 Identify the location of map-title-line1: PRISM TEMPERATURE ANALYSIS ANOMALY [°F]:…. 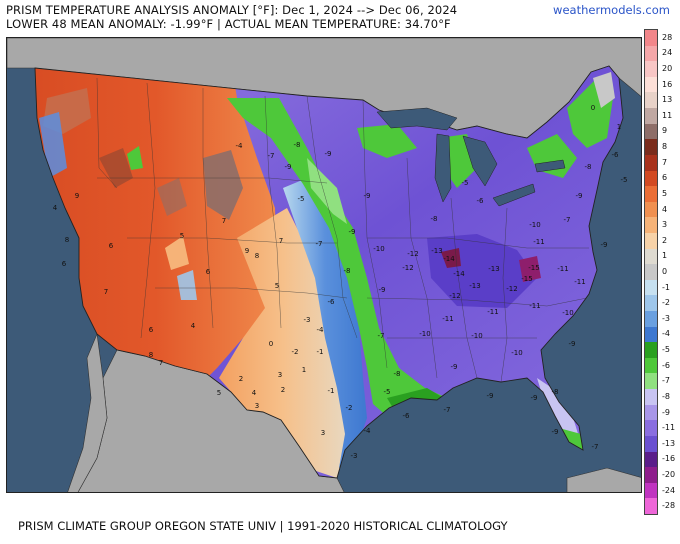
(232, 10).